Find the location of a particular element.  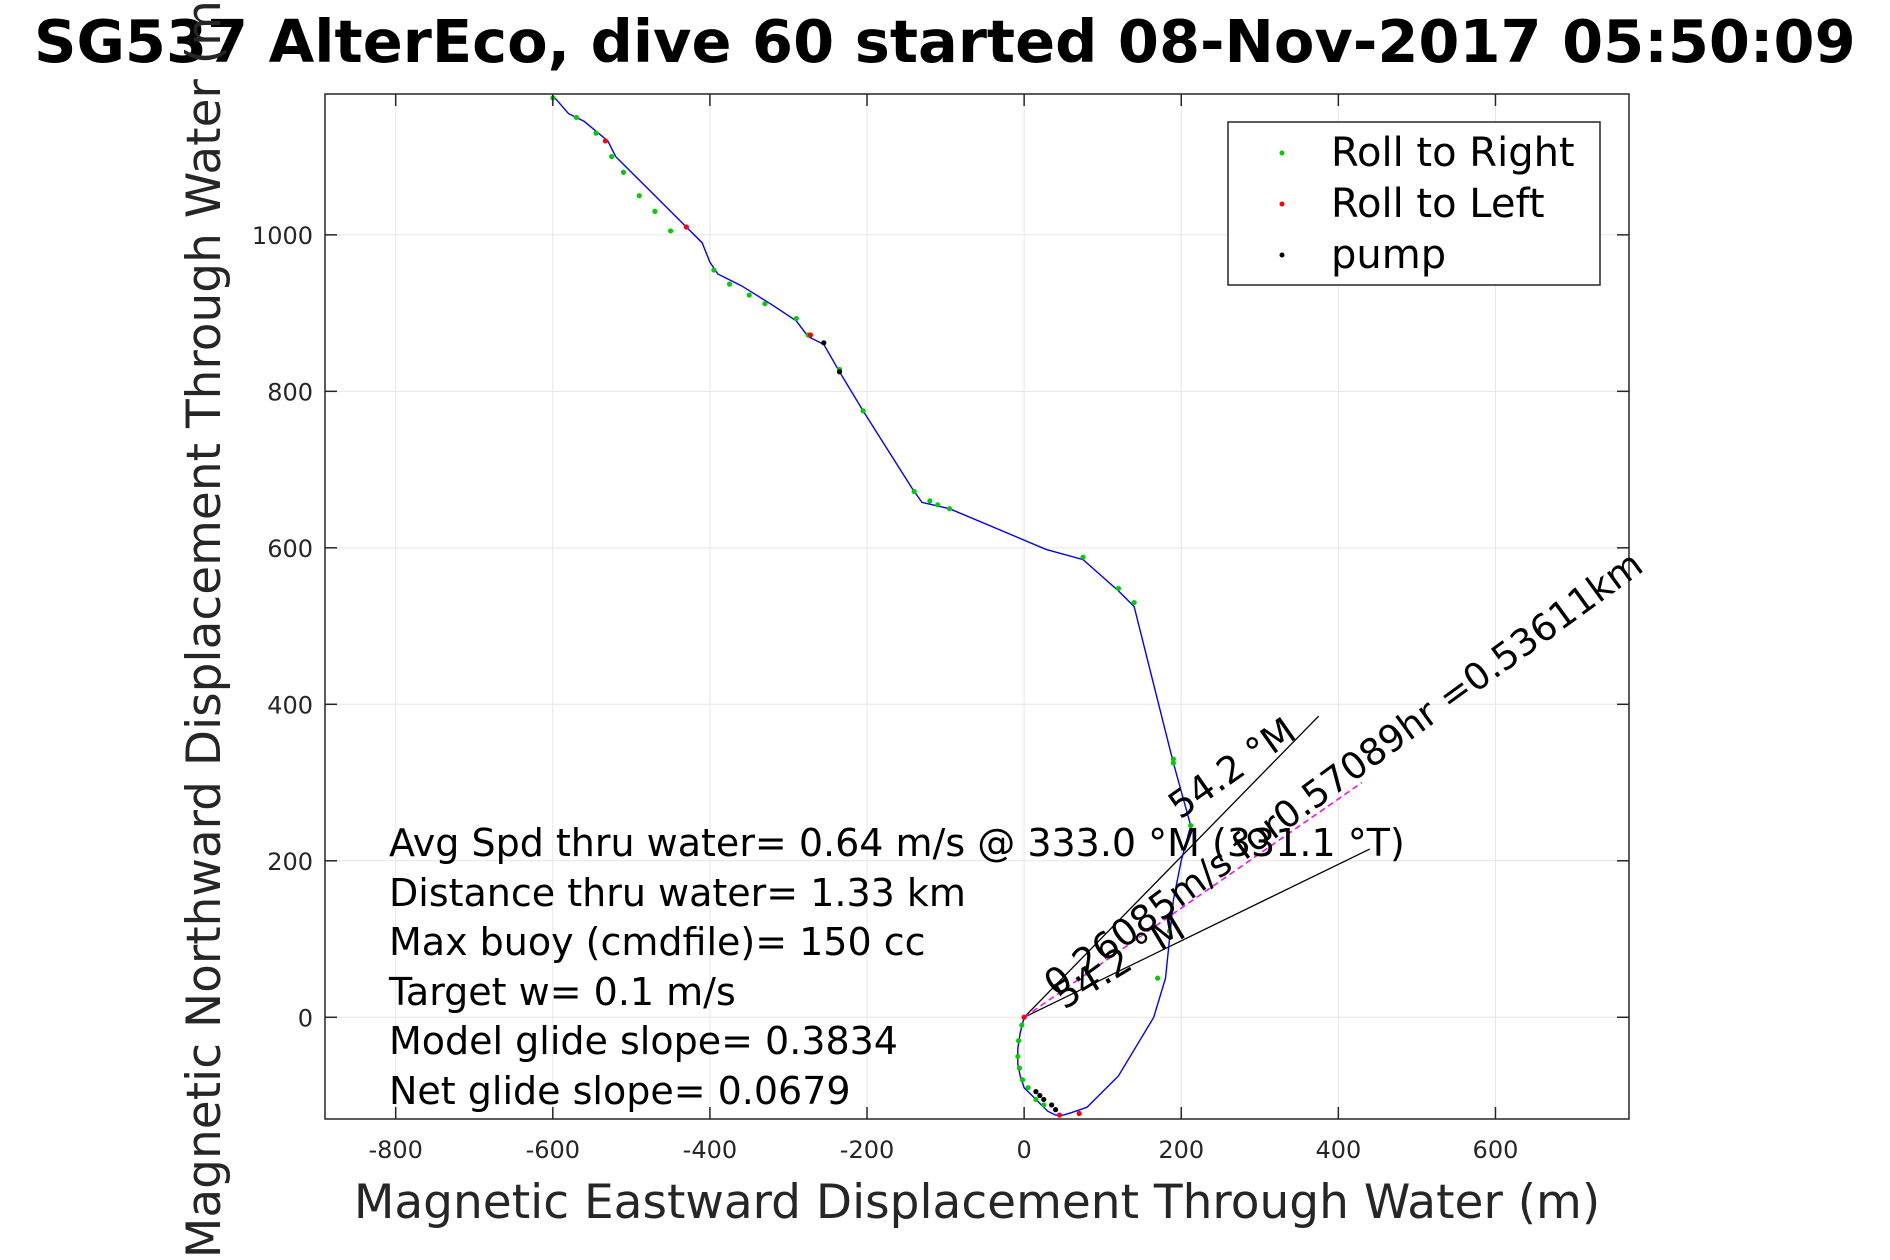

legend-label-roll-left: Roll to Left is located at coordinates (1438, 204).